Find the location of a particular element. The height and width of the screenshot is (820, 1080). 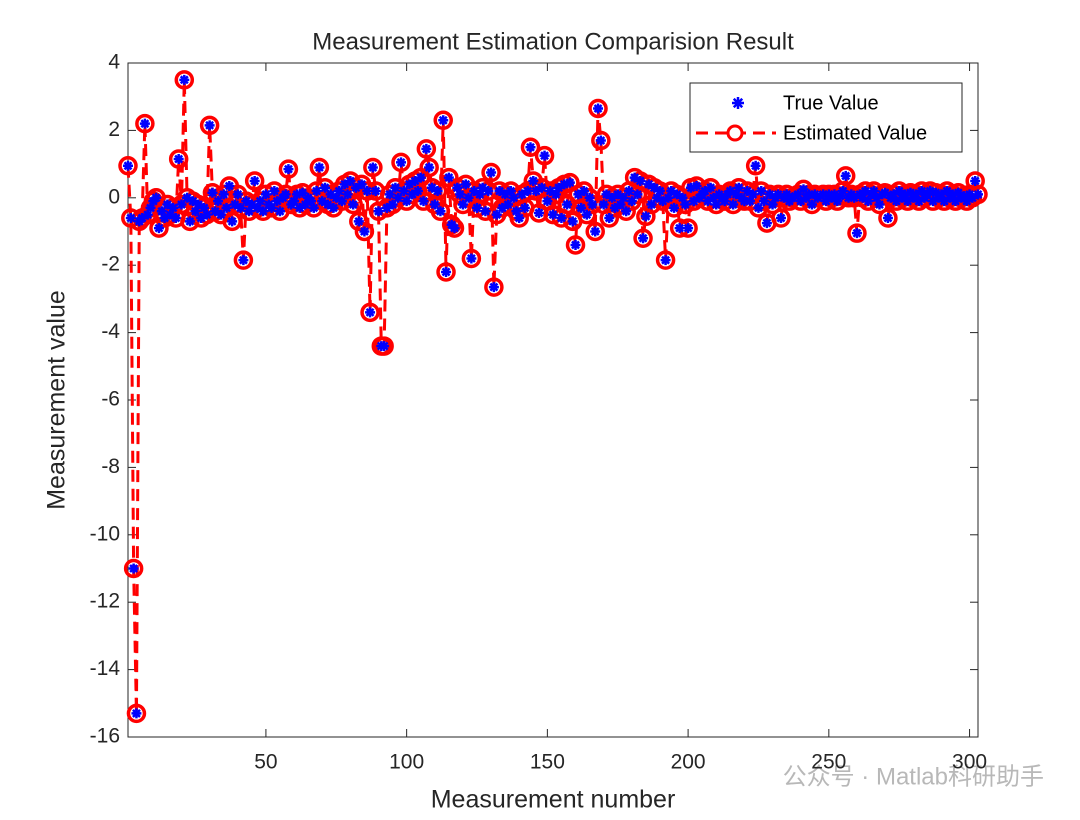

y-tick-label: 2 is located at coordinates (114, 129).